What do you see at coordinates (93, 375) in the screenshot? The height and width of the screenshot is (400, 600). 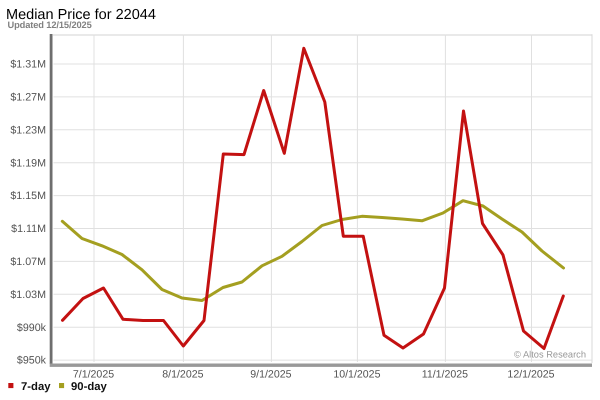 I see `svg-text: 7/1/2025` at bounding box center [93, 375].